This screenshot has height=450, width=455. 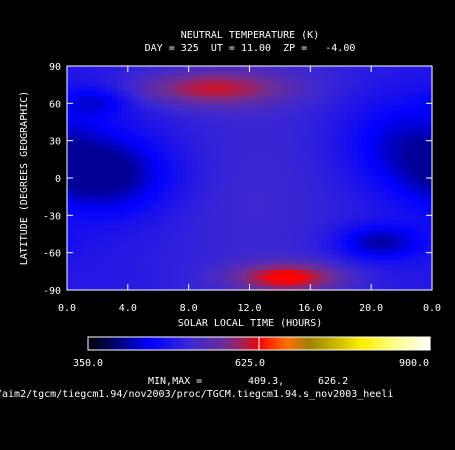 I want to click on colorbar-segment, so click(x=383, y=343).